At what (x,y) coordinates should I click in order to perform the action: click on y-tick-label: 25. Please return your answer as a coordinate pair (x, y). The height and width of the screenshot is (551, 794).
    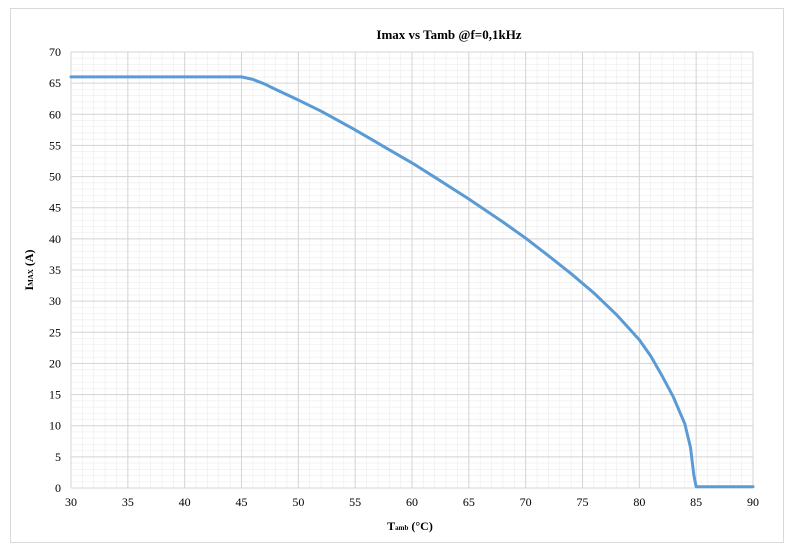
    Looking at the image, I should click on (55, 332).